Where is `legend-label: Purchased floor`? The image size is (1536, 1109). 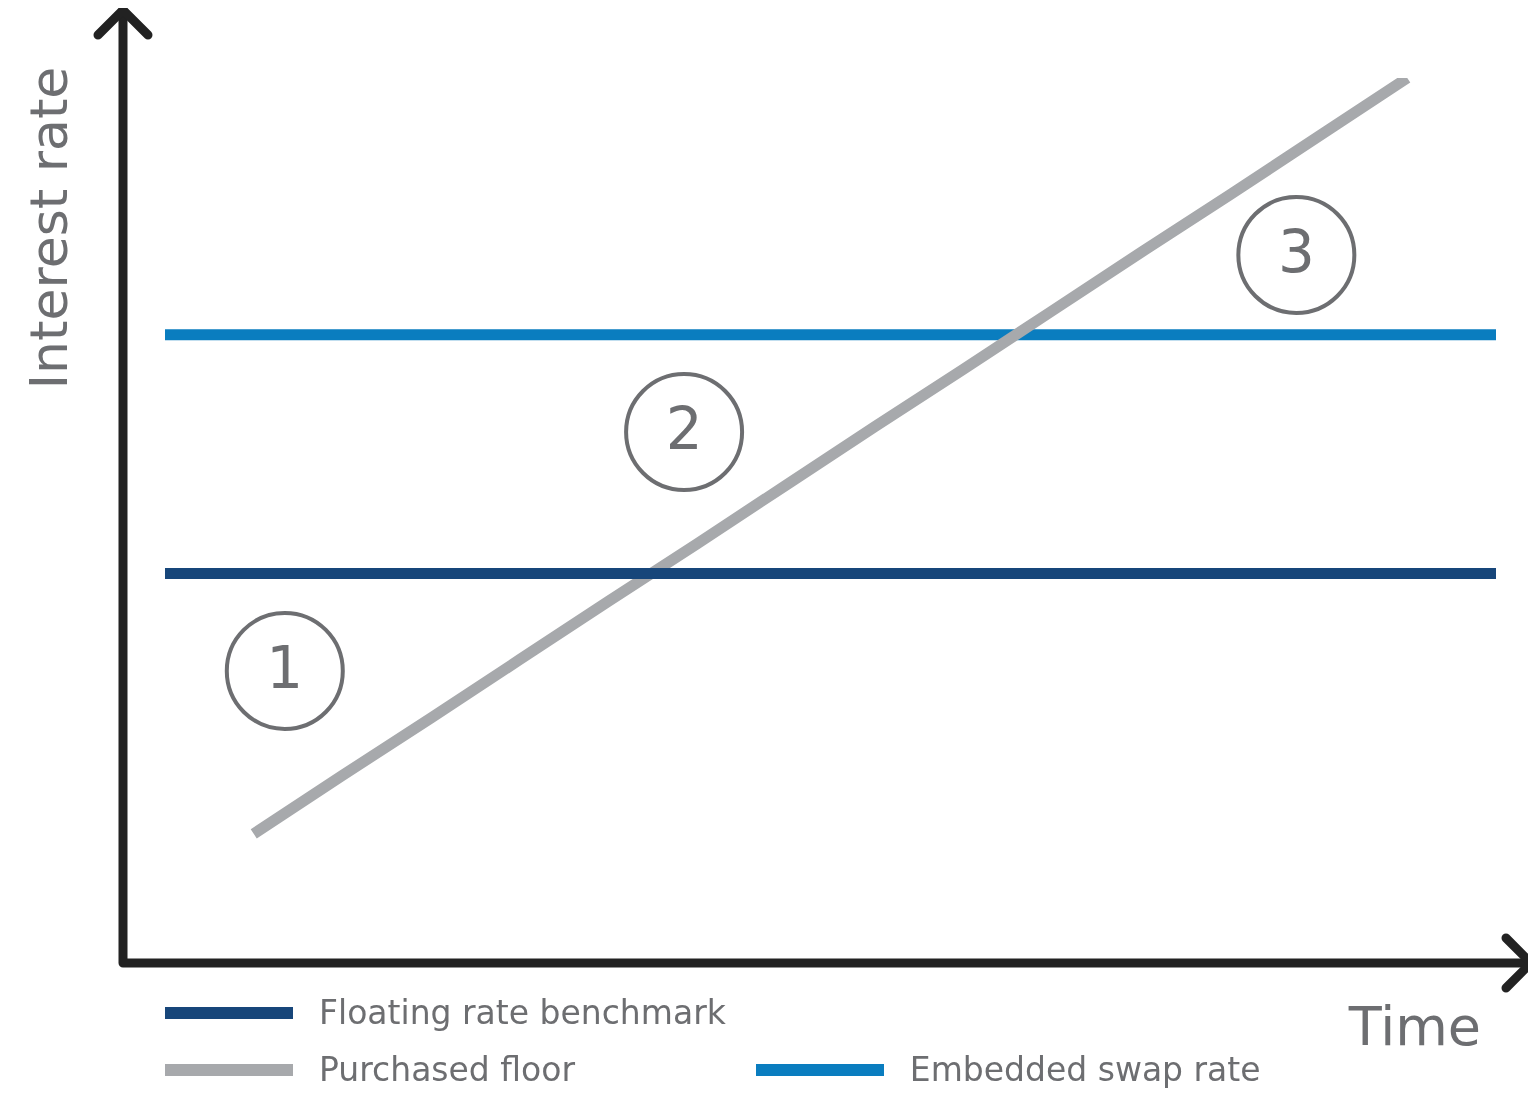 legend-label: Purchased floor is located at coordinates (447, 1069).